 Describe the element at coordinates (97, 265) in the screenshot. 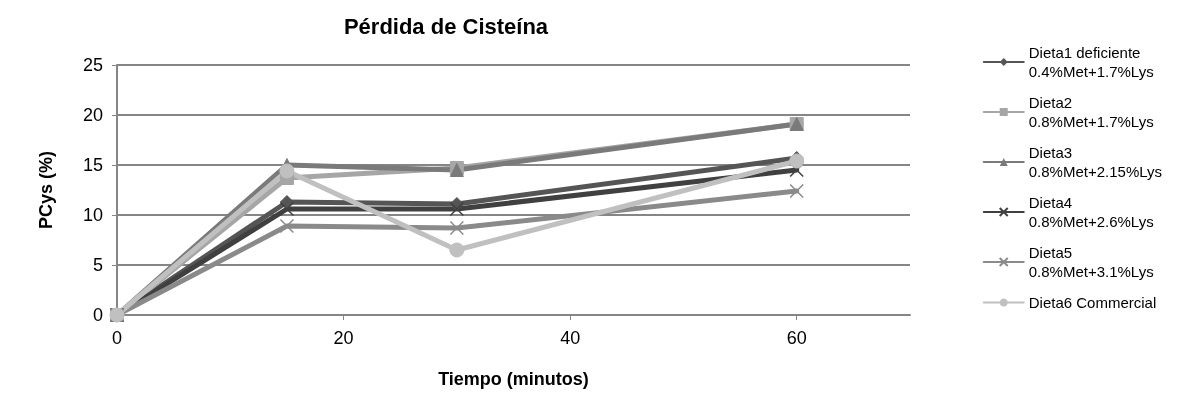

I see `y-tick-label: 5` at that location.